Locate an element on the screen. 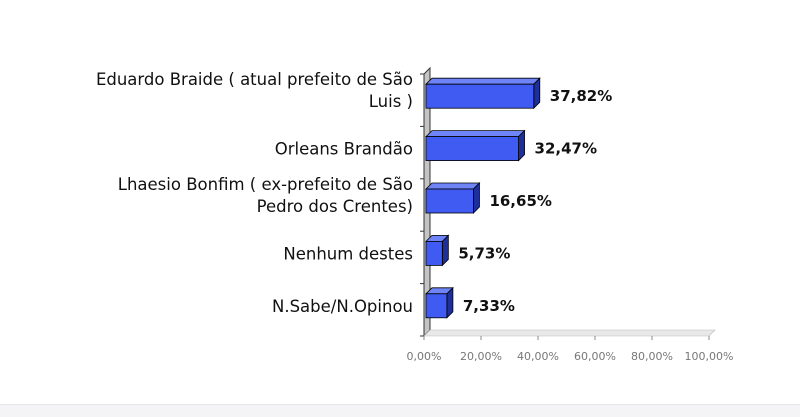  chart-floor is located at coordinates (569, 333).